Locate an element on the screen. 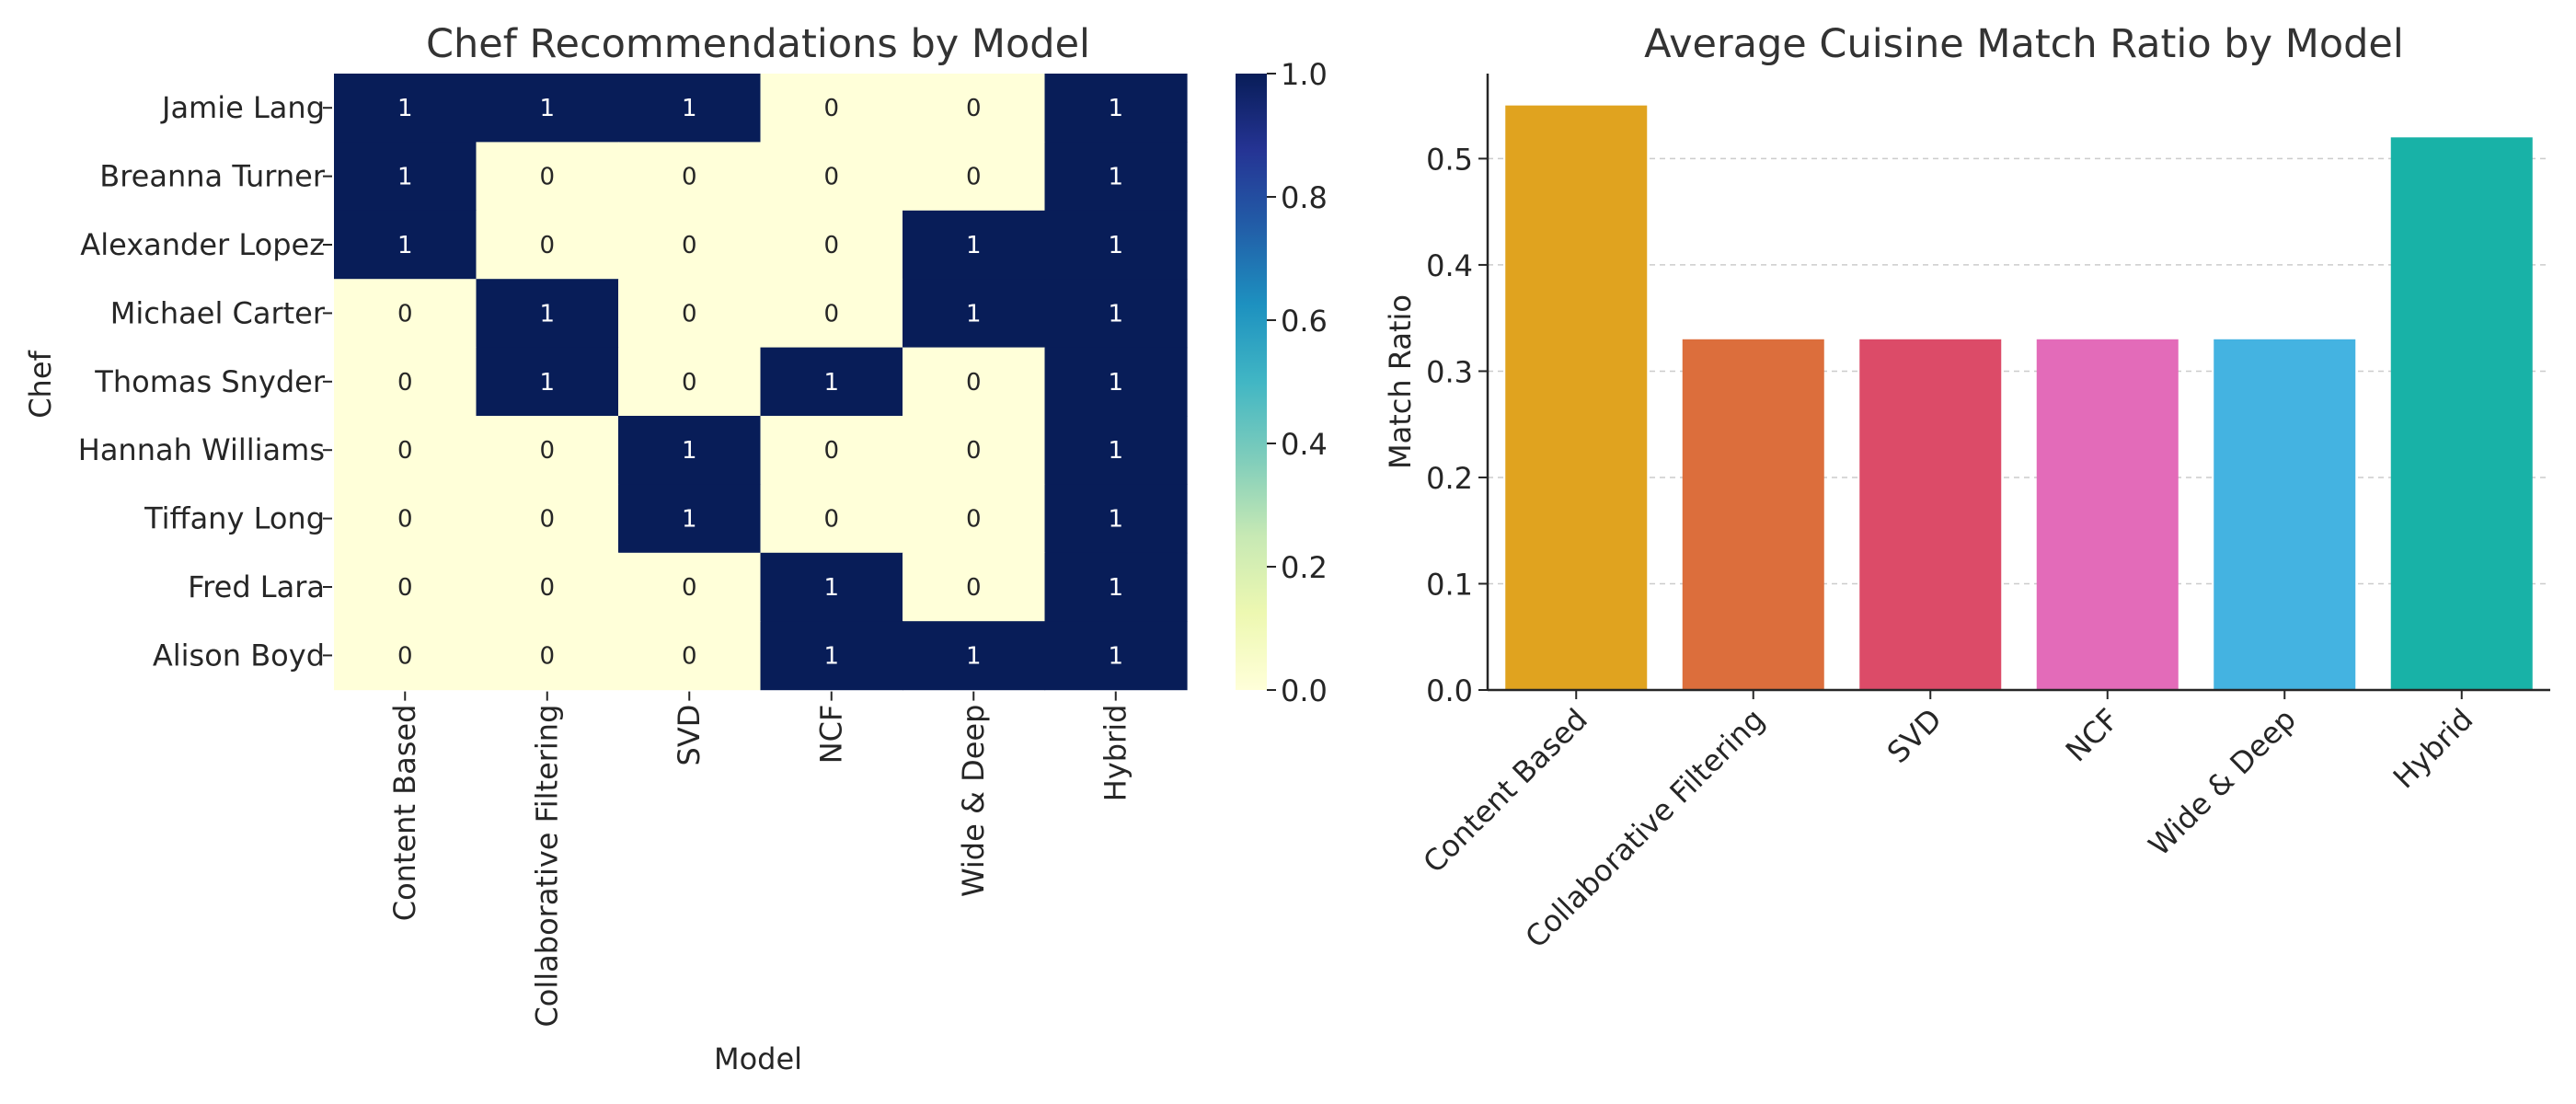  bar-chart-x-tick-label: Wide & Deep is located at coordinates (2222, 782).